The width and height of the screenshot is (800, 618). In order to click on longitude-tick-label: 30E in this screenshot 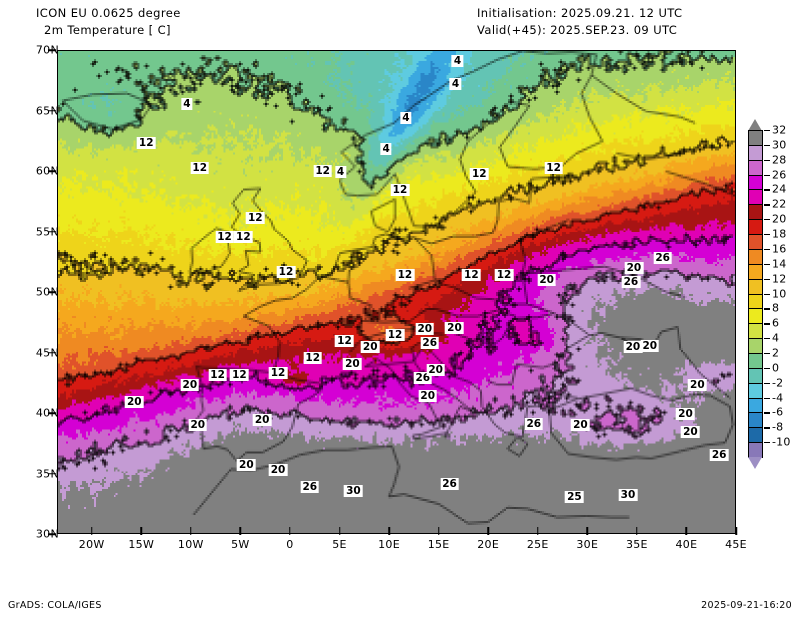, I will do `click(587, 544)`.